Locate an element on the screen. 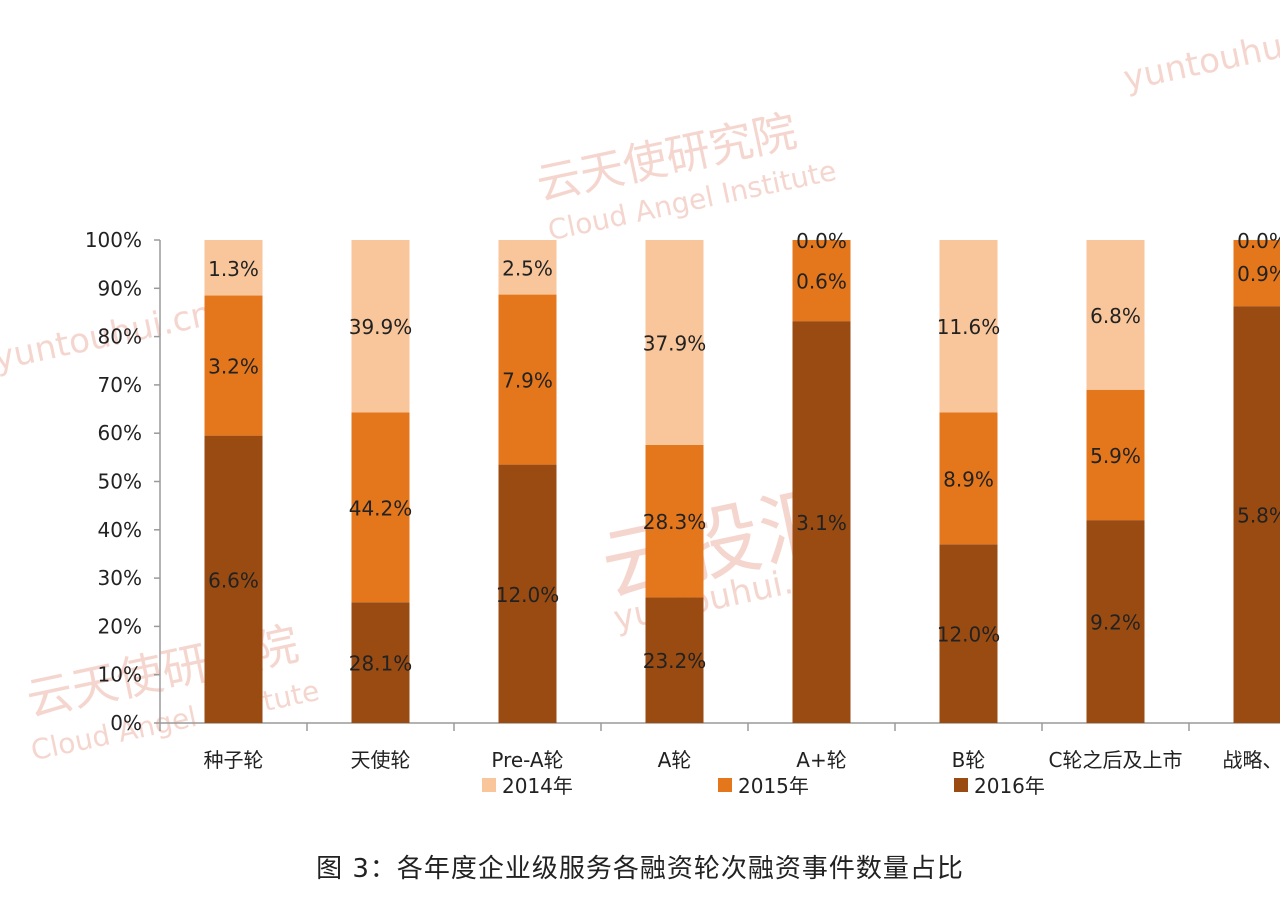 The width and height of the screenshot is (1280, 917). data-label-2014: 6.8% is located at coordinates (1115, 316).